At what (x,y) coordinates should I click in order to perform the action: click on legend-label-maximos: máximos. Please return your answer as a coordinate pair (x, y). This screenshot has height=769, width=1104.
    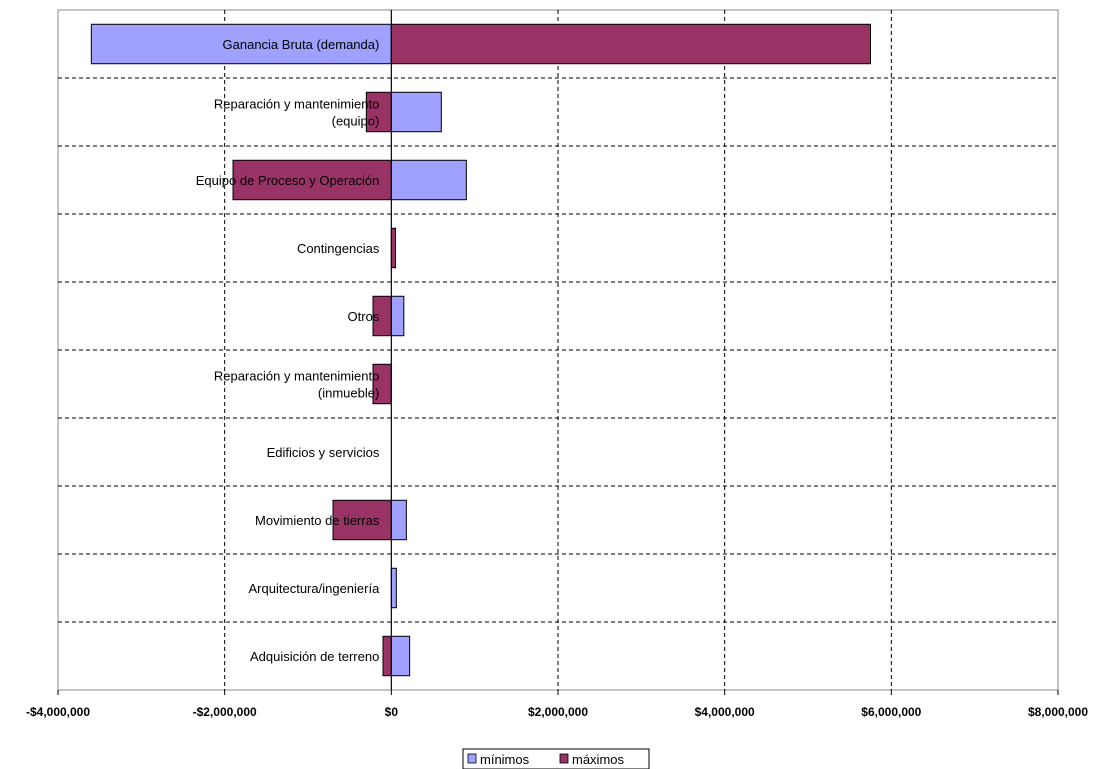
    Looking at the image, I should click on (598, 759).